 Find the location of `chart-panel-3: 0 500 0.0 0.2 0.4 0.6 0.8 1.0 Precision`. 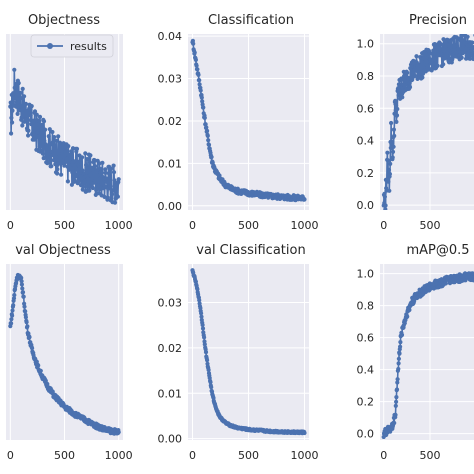

chart-panel-3: 0 500 0.0 0.2 0.4 0.6 0.8 1.0 Precision is located at coordinates (415, 122).